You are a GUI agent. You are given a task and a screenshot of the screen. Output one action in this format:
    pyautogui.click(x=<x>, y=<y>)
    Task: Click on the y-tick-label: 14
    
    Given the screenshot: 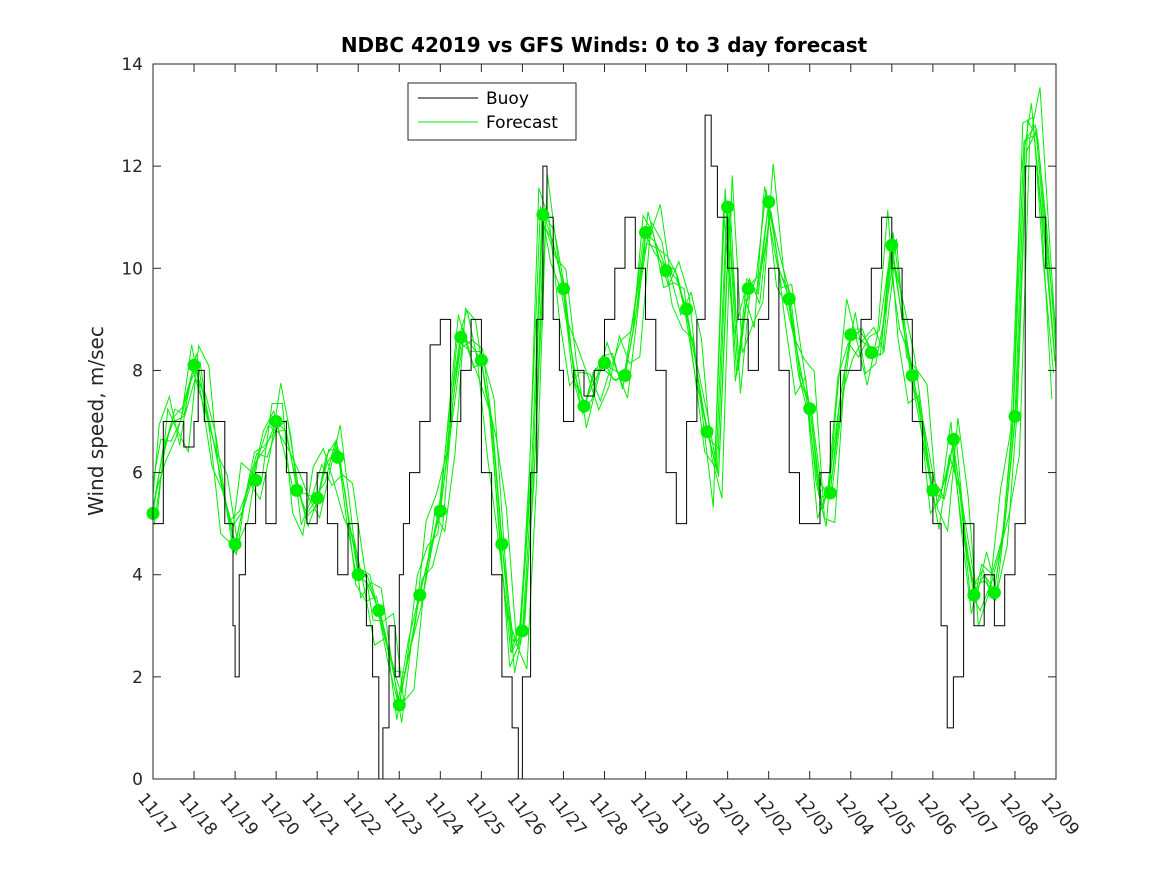 What is the action you would take?
    pyautogui.click(x=132, y=65)
    